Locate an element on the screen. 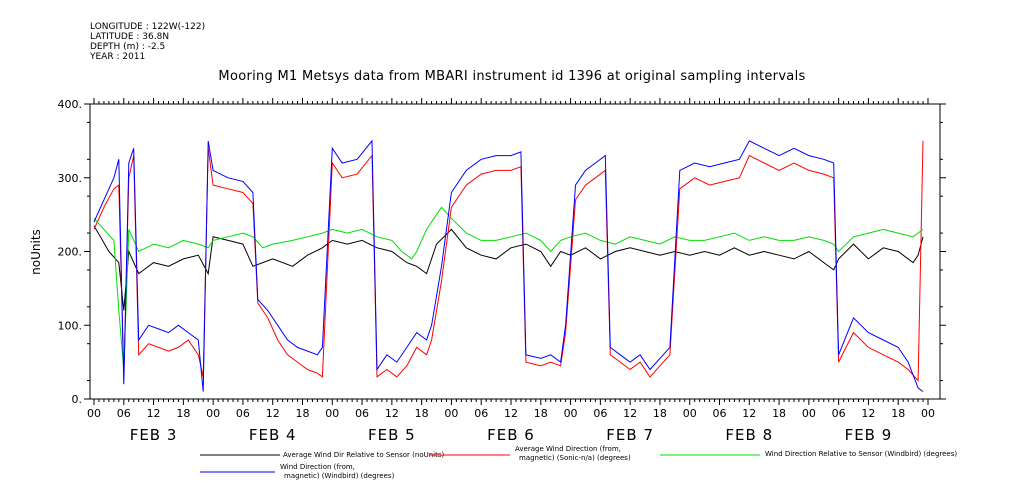 This screenshot has width=1009, height=504. legend-label: magnetic) (Sonic-n/a) (degrees) is located at coordinates (575, 458).